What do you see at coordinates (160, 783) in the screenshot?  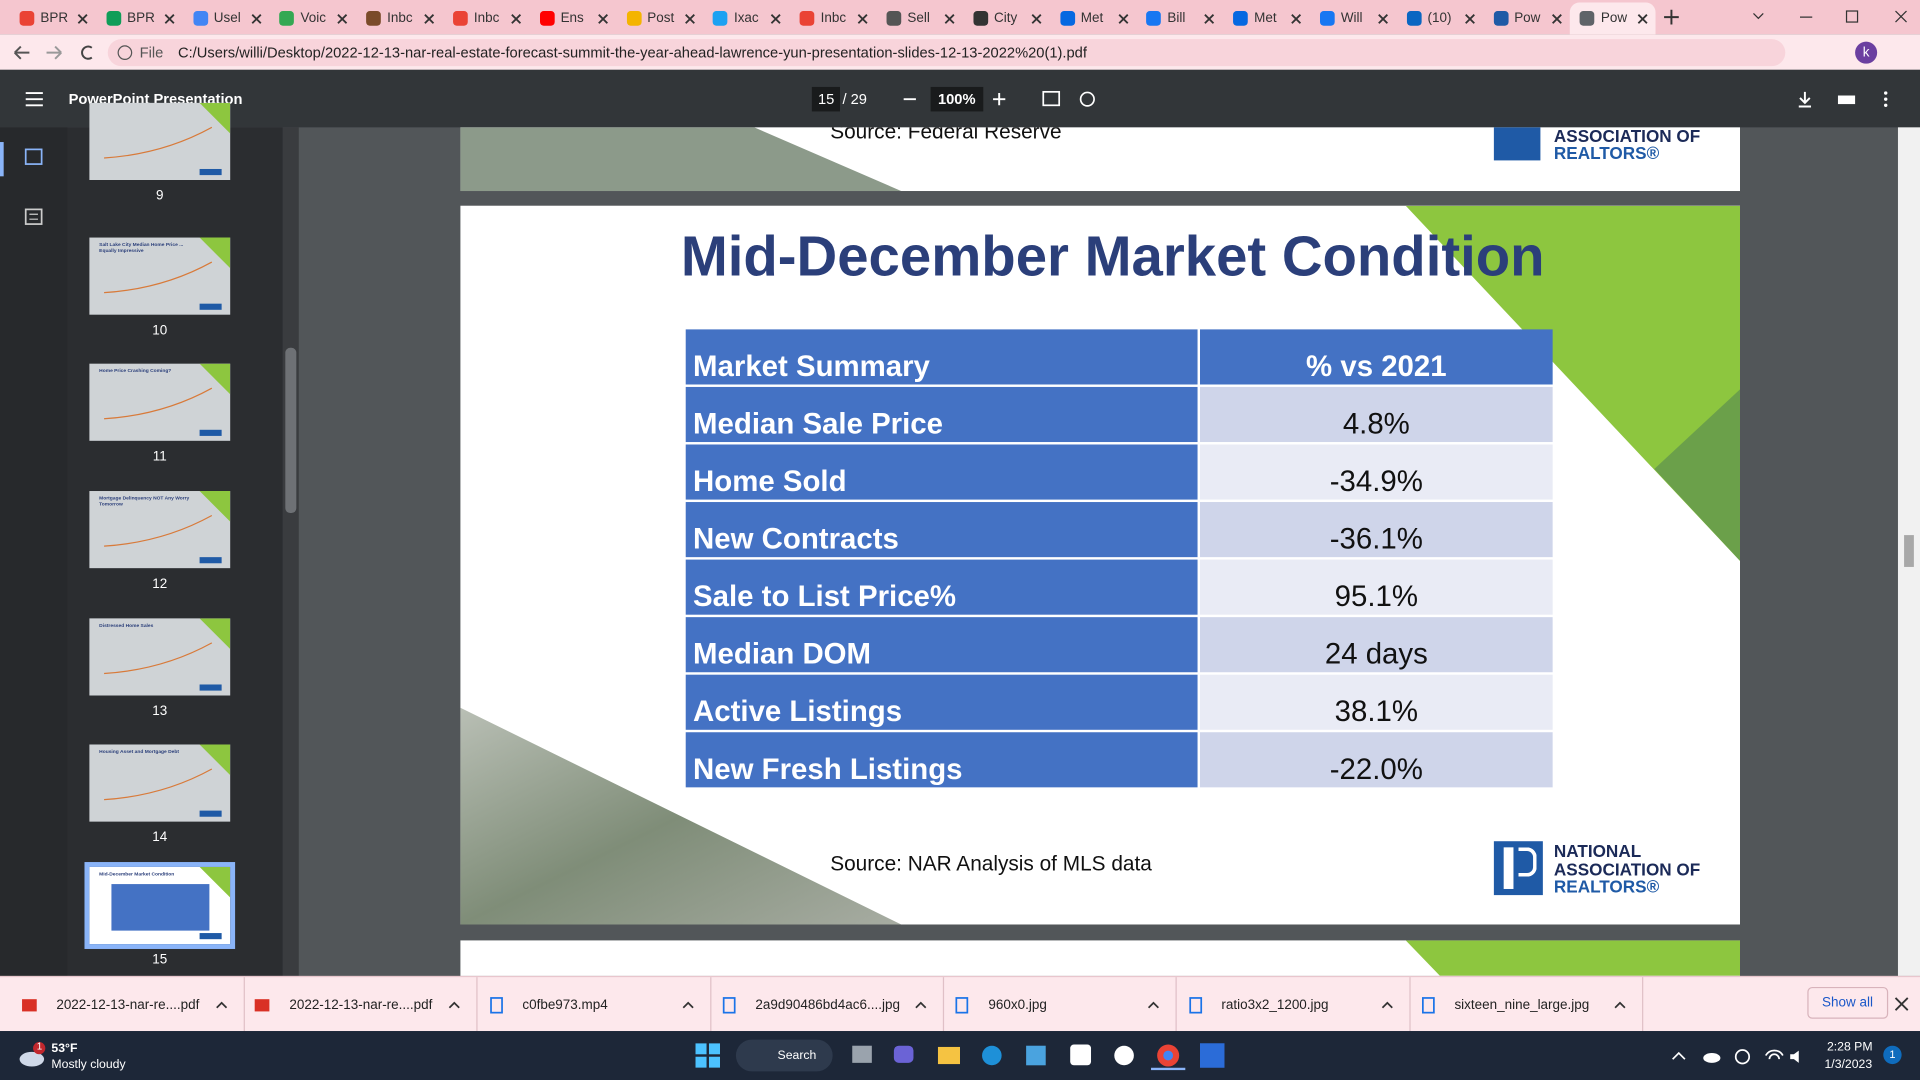 I see `thumbnail: Housing Asset and Mortgage Debt` at bounding box center [160, 783].